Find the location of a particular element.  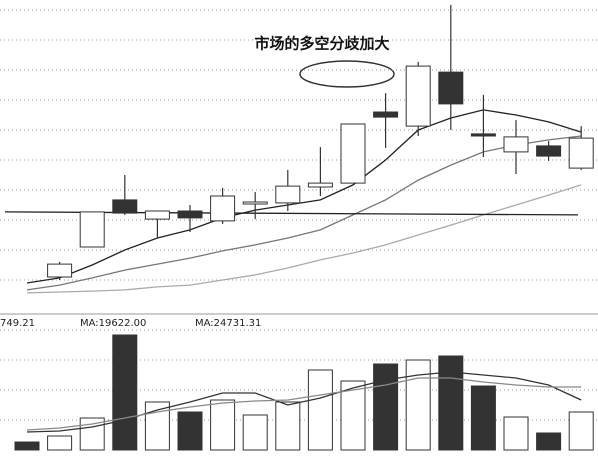

annotation-ellipse is located at coordinates (347, 74).